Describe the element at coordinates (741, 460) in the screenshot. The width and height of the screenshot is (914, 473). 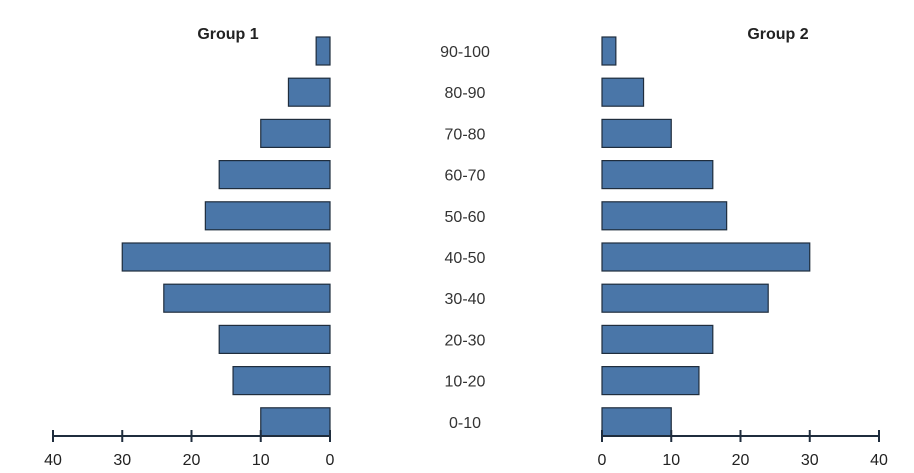
I see `group-2-tick-label-20: 20` at that location.